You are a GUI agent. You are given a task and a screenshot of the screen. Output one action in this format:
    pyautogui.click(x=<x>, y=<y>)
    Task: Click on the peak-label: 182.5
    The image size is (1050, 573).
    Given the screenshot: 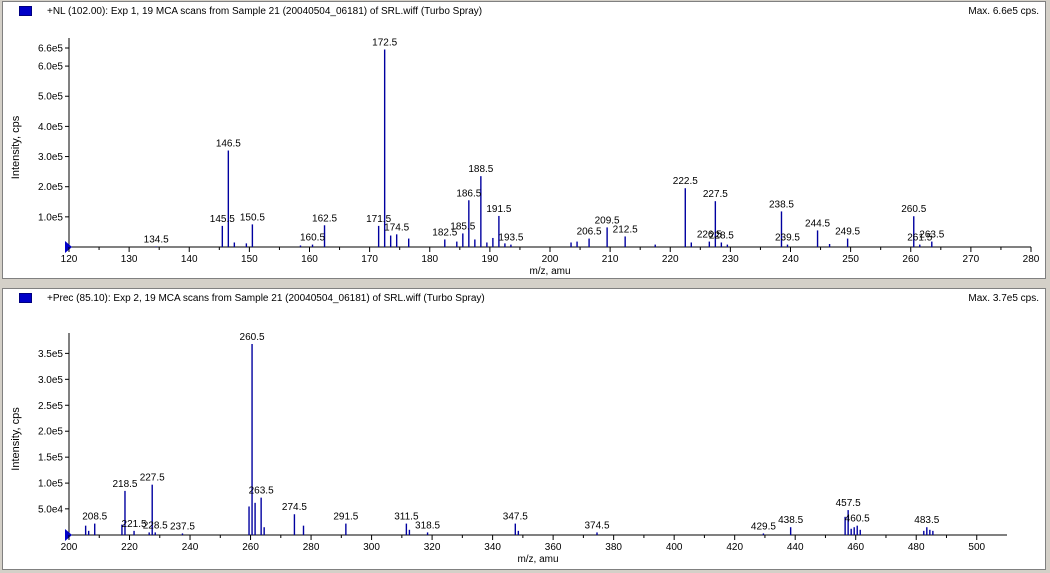 What is the action you would take?
    pyautogui.click(x=444, y=232)
    